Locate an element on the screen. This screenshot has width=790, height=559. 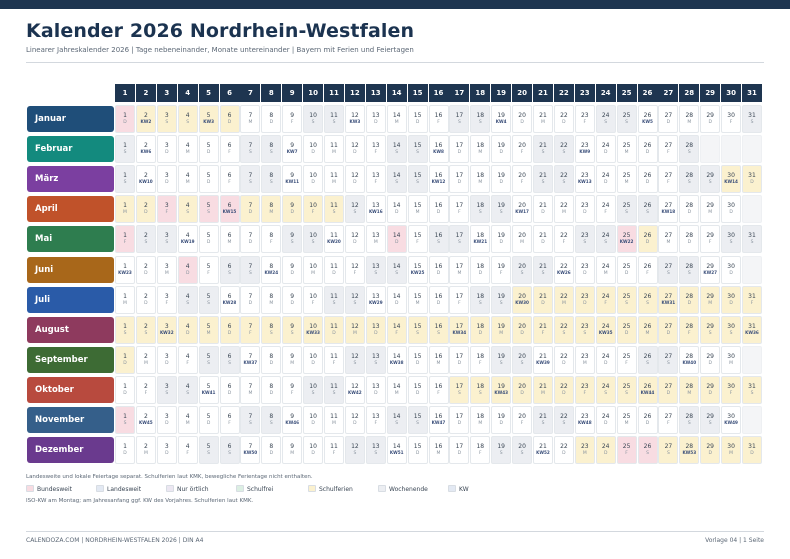
day-cell: 18 D is located at coordinates (480, 269).